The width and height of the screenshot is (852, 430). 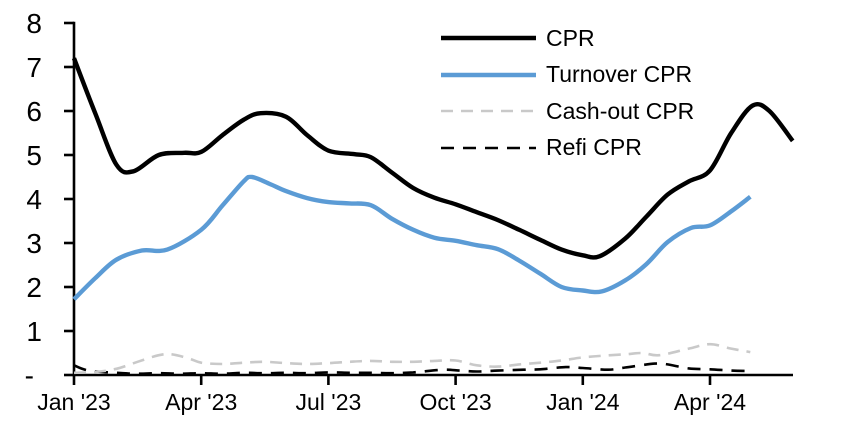 I want to click on y-tick-label: 3, so click(x=34, y=243).